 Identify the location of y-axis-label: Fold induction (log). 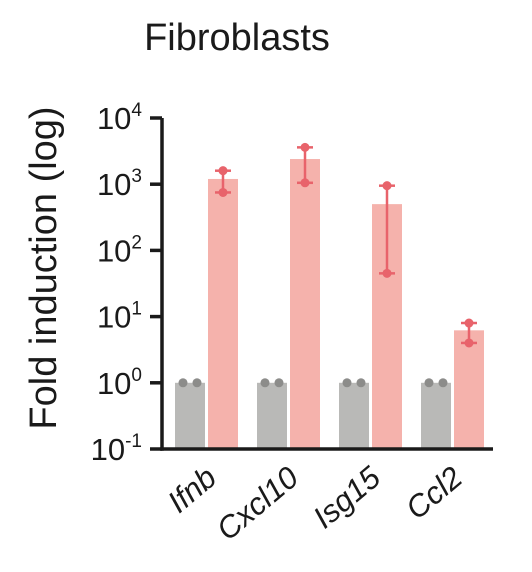
(44, 267).